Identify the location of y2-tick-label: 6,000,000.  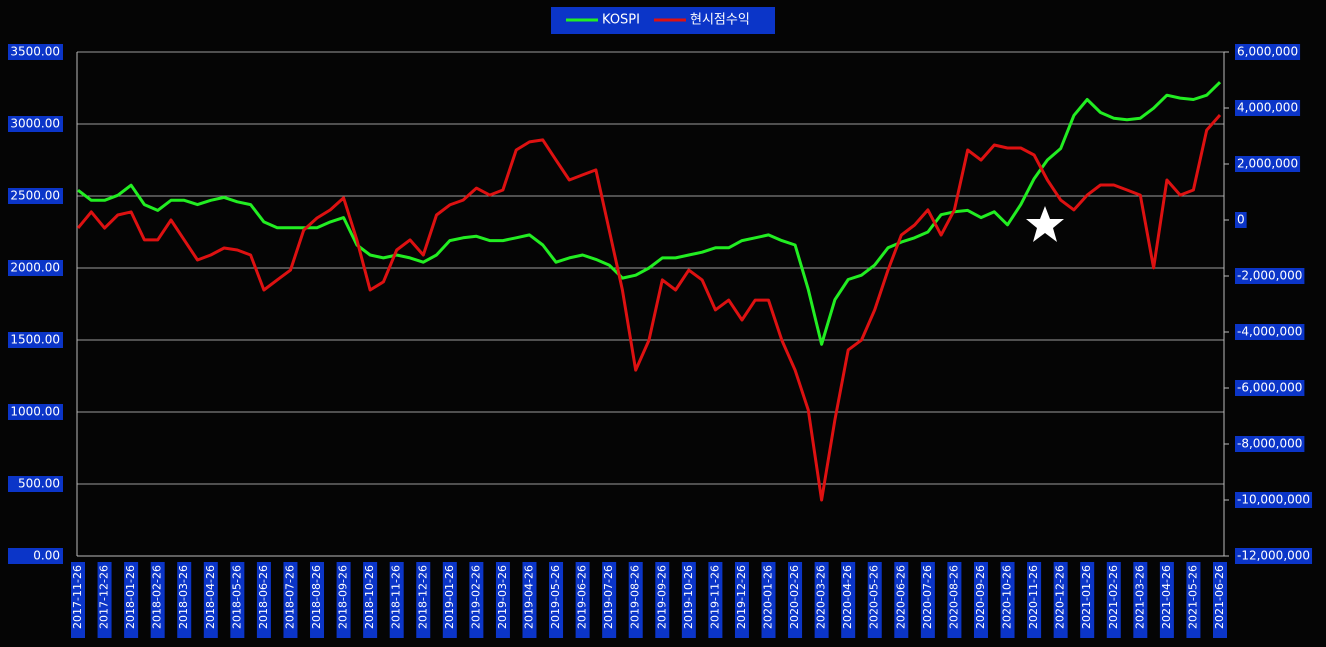
(1267, 52).